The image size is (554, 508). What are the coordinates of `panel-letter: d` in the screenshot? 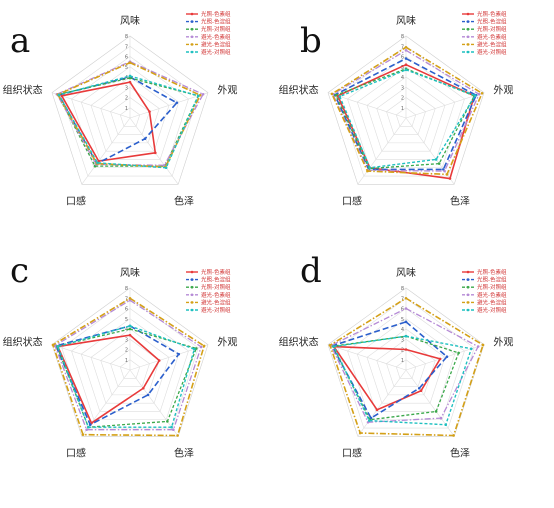 It's located at (311, 271).